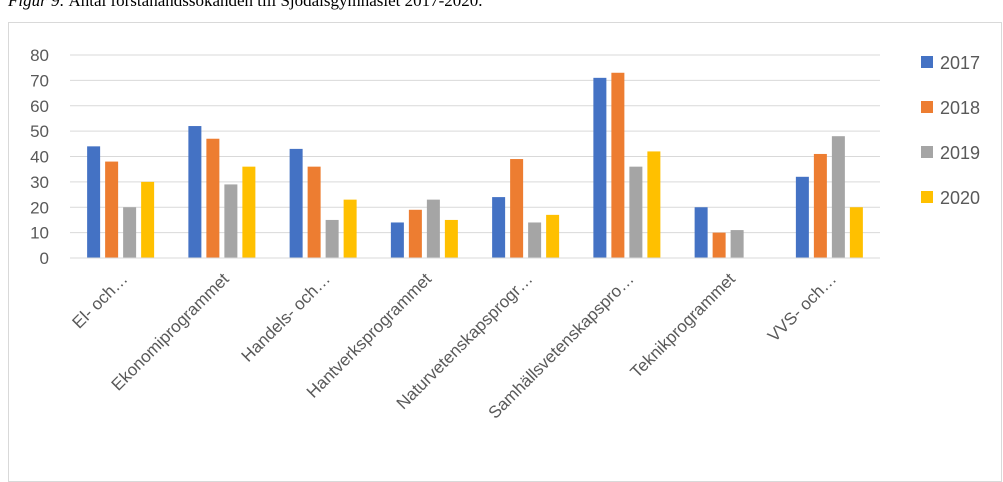 The height and width of the screenshot is (482, 1003). I want to click on y-tick-label: 0, so click(44, 258).